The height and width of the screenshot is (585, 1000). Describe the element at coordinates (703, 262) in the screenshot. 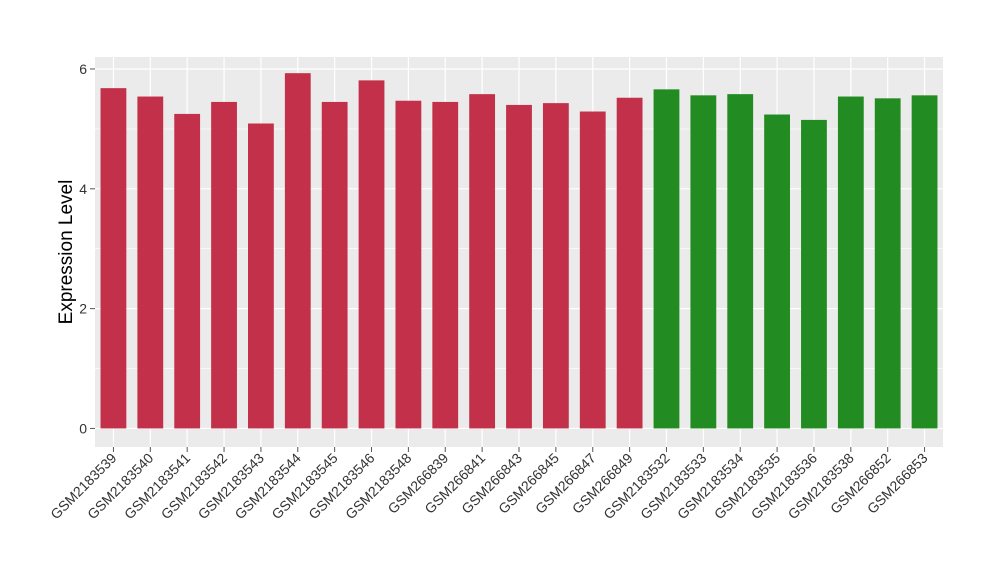

I see `bar-GSM2183533` at that location.